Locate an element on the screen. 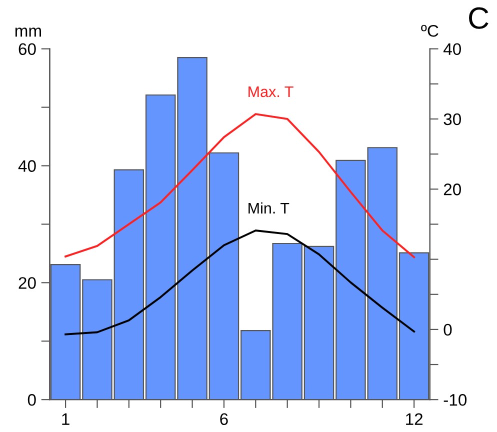 The height and width of the screenshot is (432, 497). text: C is located at coordinates (478, 18).